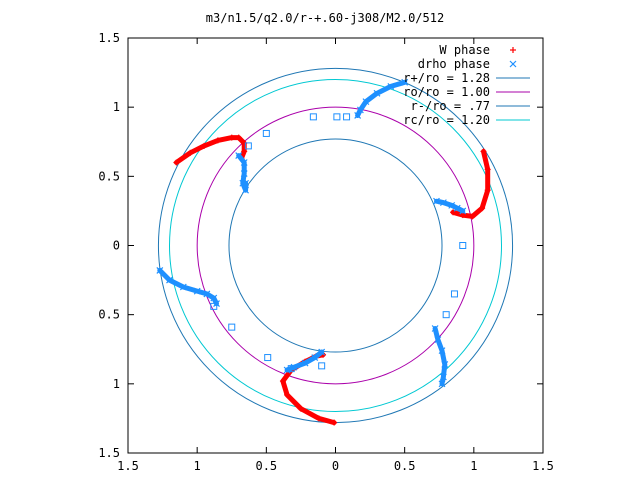  What do you see at coordinates (446, 120) in the screenshot?
I see `legend-label: rc/ro = 1.20` at bounding box center [446, 120].